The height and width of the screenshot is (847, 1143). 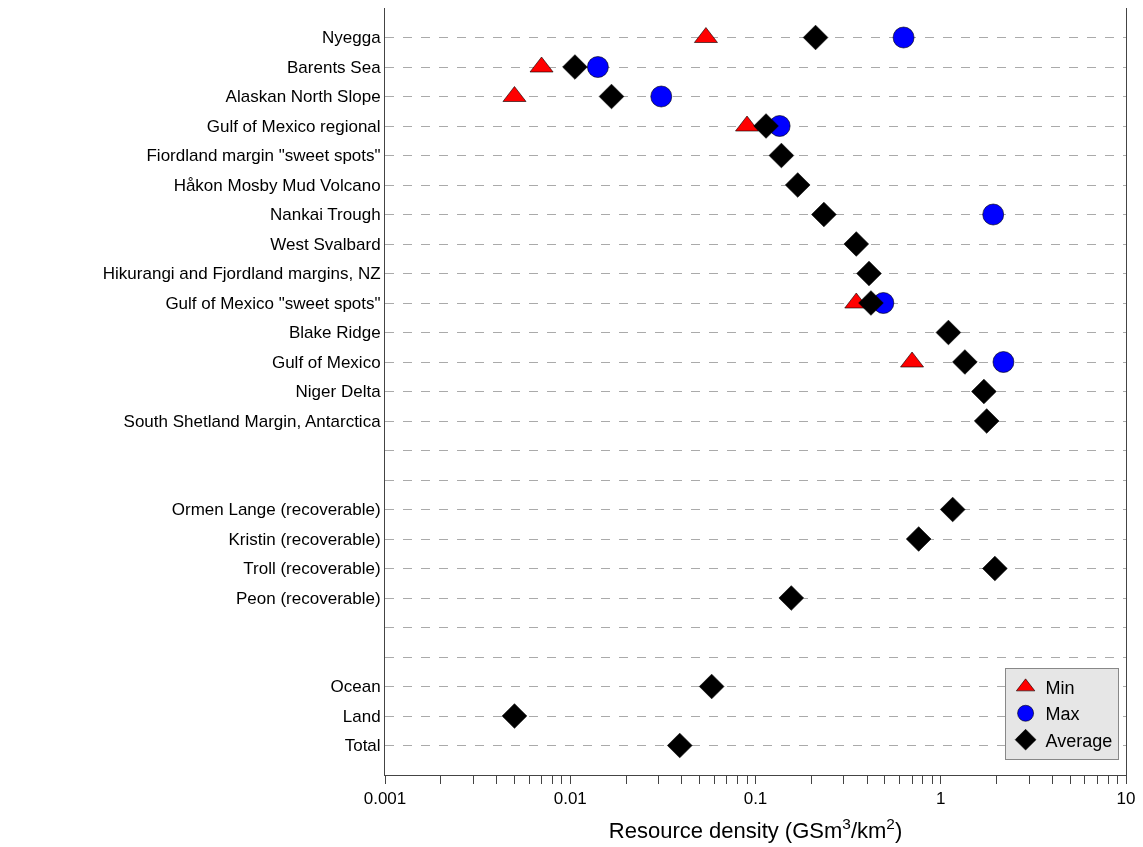 I want to click on y-tick-label: Gulf of Mexico regional, so click(x=293, y=126).